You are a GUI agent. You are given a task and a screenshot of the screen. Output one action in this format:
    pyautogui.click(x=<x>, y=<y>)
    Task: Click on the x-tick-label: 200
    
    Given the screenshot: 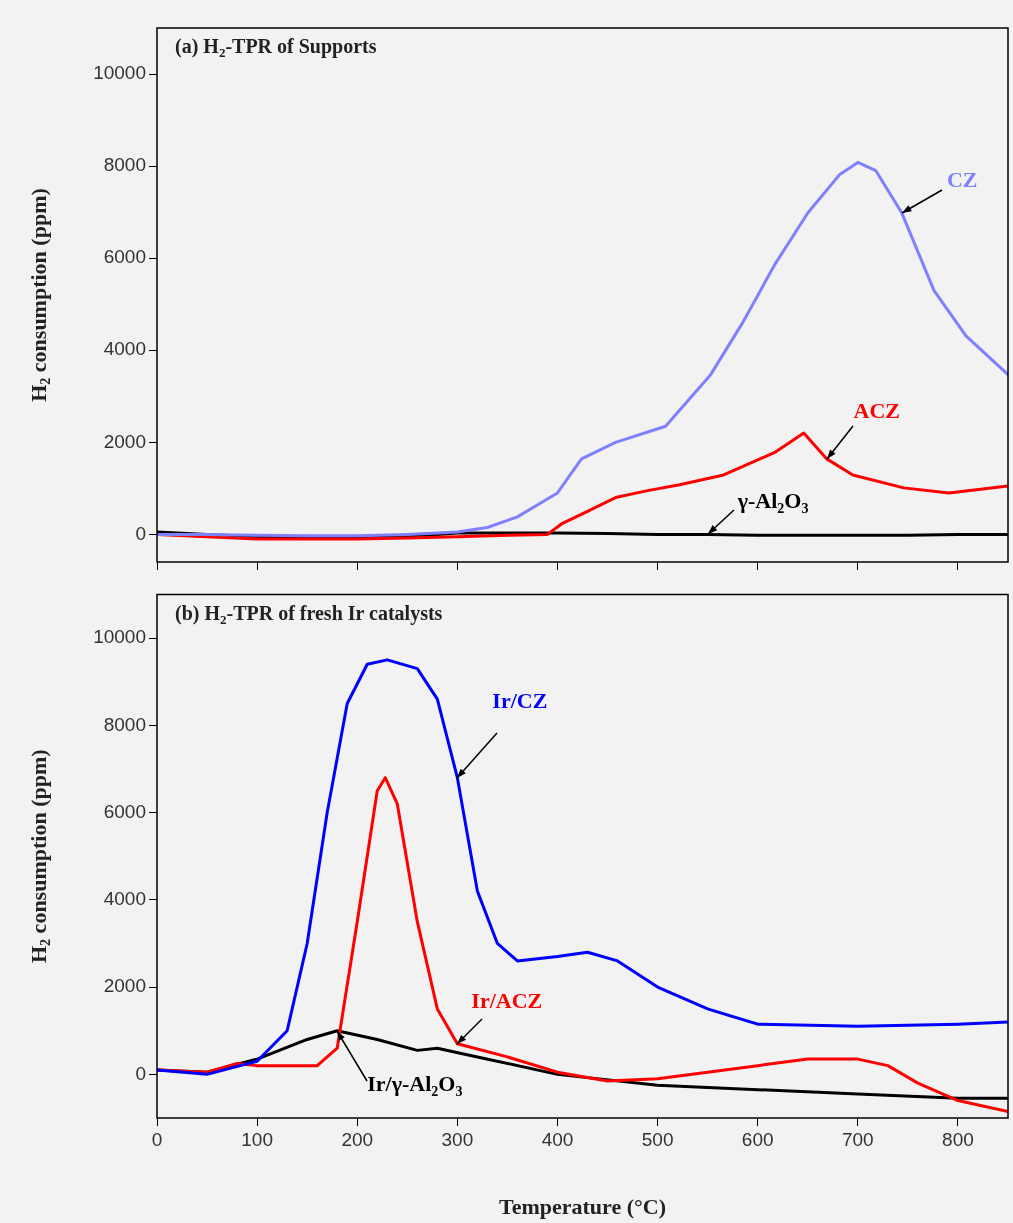 What is the action you would take?
    pyautogui.click(x=357, y=1139)
    